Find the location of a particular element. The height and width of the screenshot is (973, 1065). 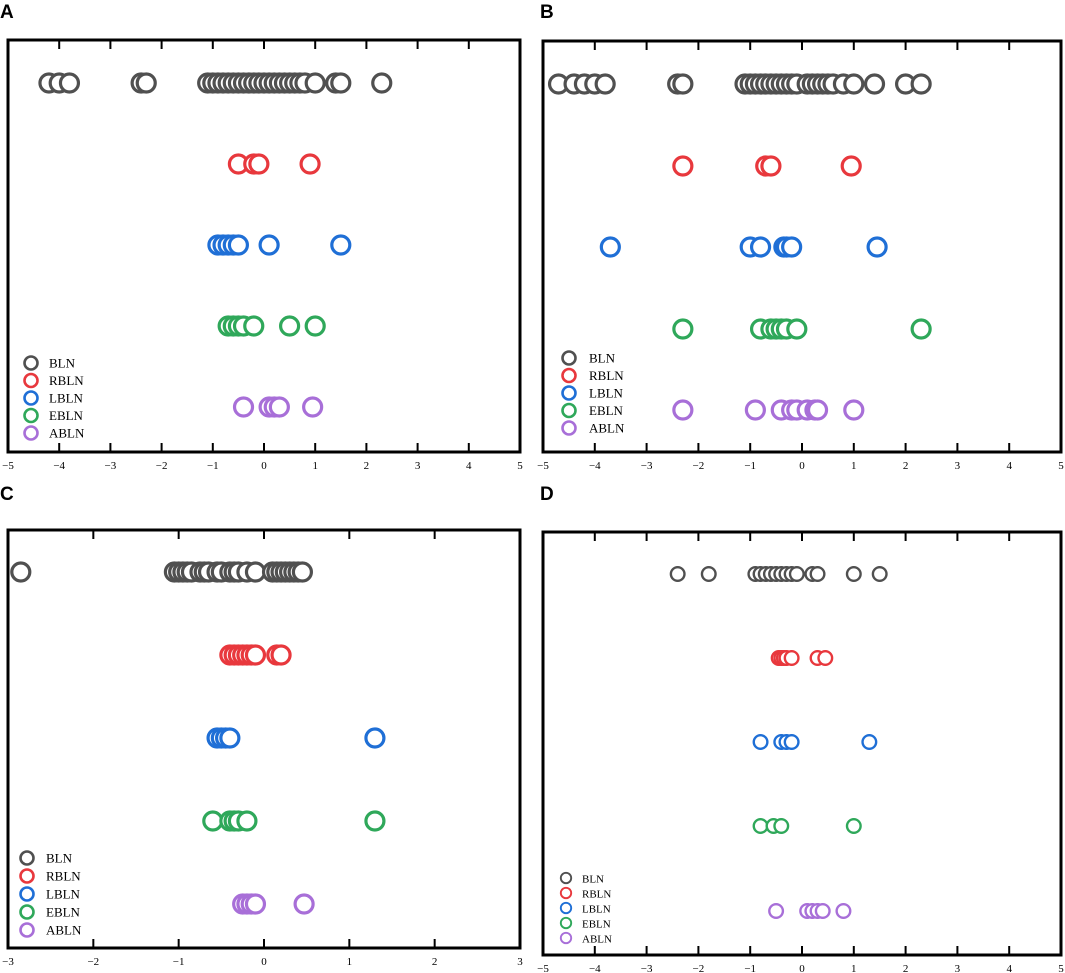

panel-letter: B is located at coordinates (547, 12).